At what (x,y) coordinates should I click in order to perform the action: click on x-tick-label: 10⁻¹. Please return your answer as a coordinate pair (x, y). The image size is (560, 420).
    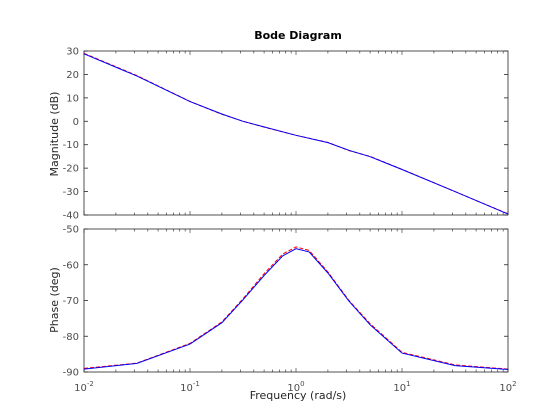
    Looking at the image, I should click on (190, 387).